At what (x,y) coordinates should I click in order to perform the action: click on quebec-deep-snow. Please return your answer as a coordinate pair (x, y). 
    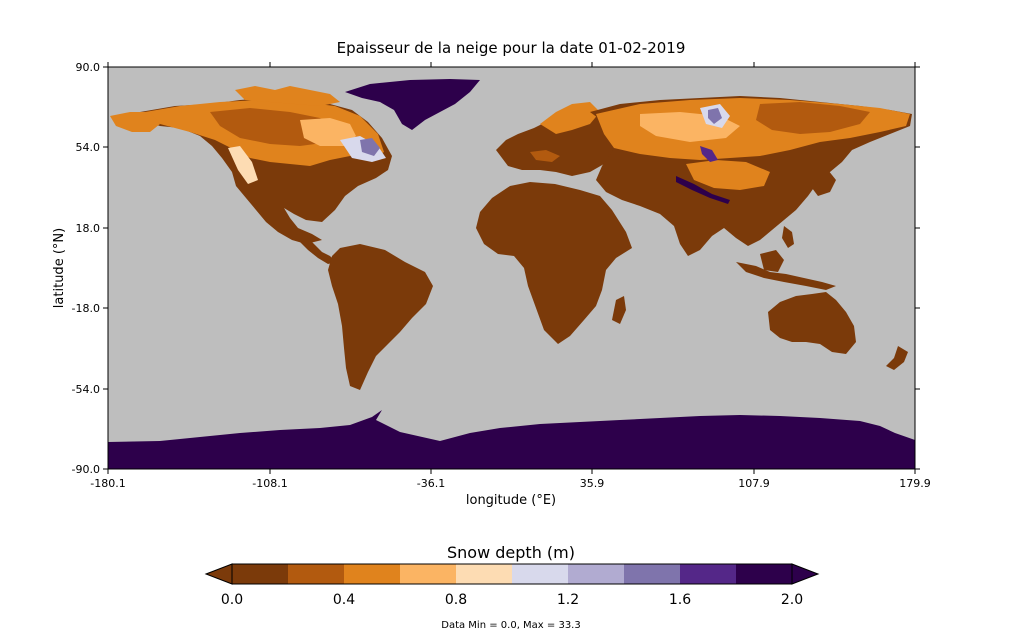
    Looking at the image, I should click on (370, 147).